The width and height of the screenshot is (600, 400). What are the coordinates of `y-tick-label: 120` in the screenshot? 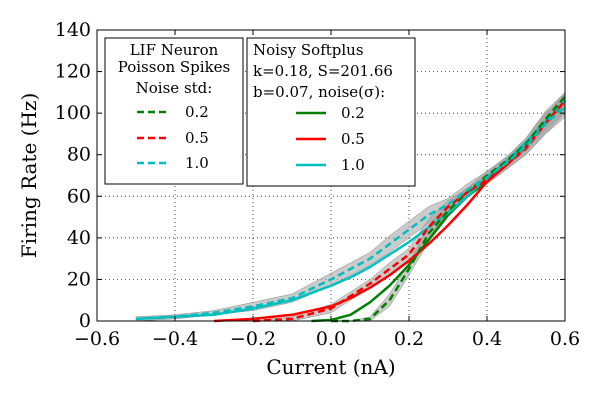 It's located at (73, 72).